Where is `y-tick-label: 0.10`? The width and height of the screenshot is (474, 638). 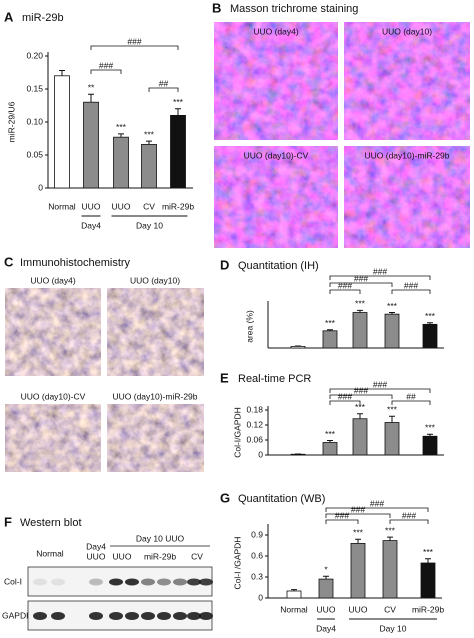 y-tick-label: 0.10 is located at coordinates (34, 121).